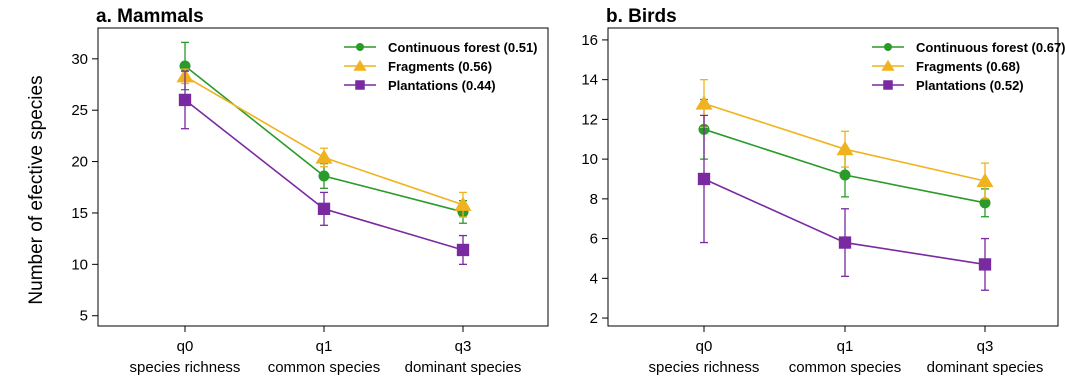 Image resolution: width=1065 pixels, height=386 pixels. Describe the element at coordinates (844, 139) in the screenshot. I see `series-fragments` at that location.